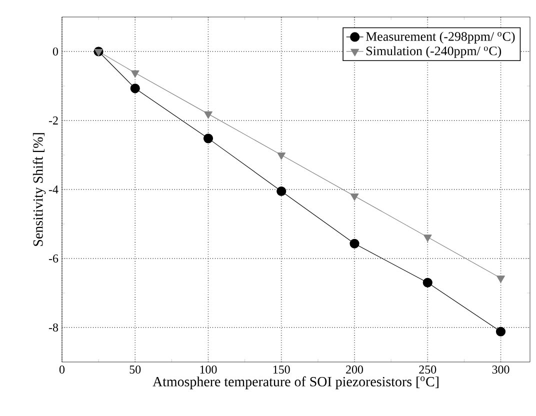  Describe the element at coordinates (208, 370) in the screenshot. I see `x-tick-label: 100` at that location.